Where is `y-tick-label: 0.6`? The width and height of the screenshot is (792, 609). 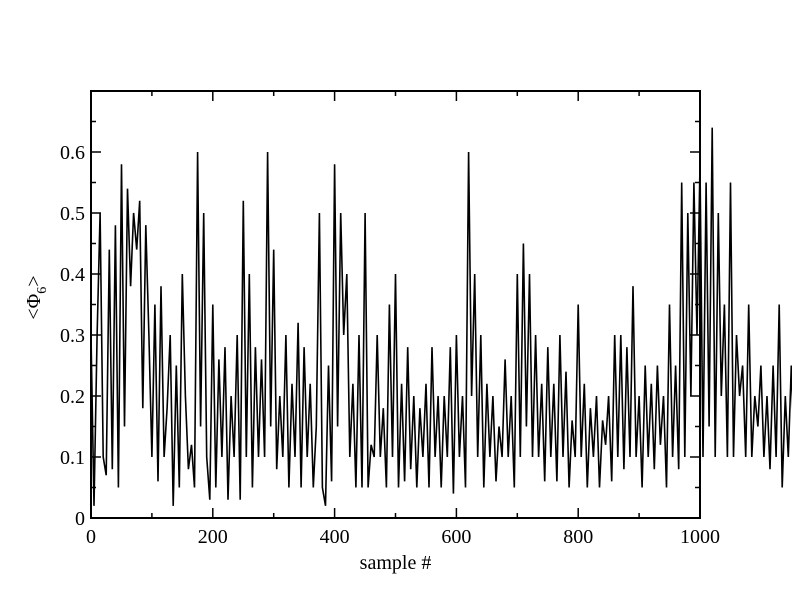 y-tick-label: 0.6 is located at coordinates (72, 153).